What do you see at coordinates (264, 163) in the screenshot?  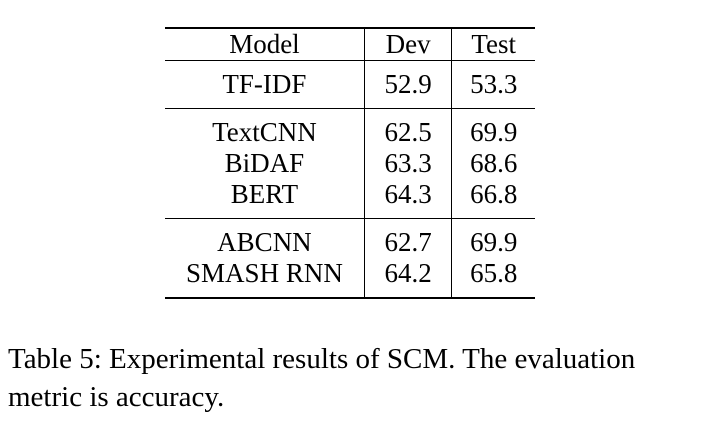 I see `model-cell: BiDAF` at bounding box center [264, 163].